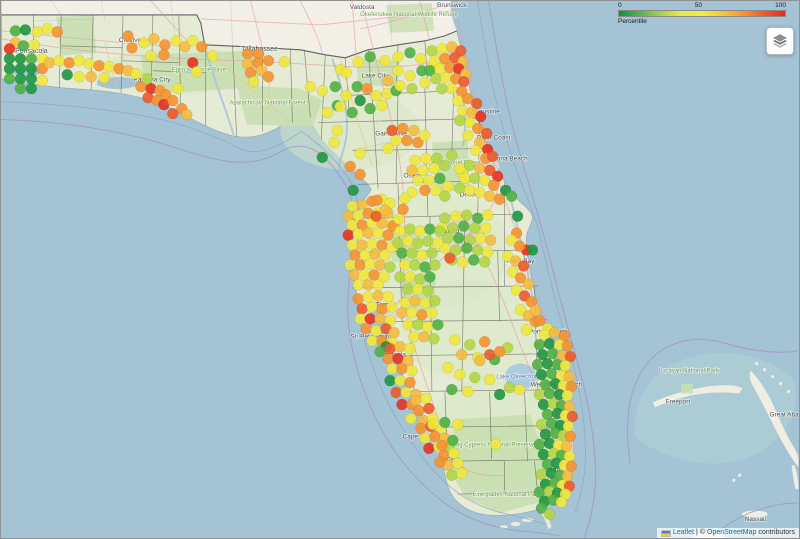 This screenshot has width=800, height=539. Describe the element at coordinates (393, 355) in the screenshot. I see `svg-text: Sarasota` at that location.